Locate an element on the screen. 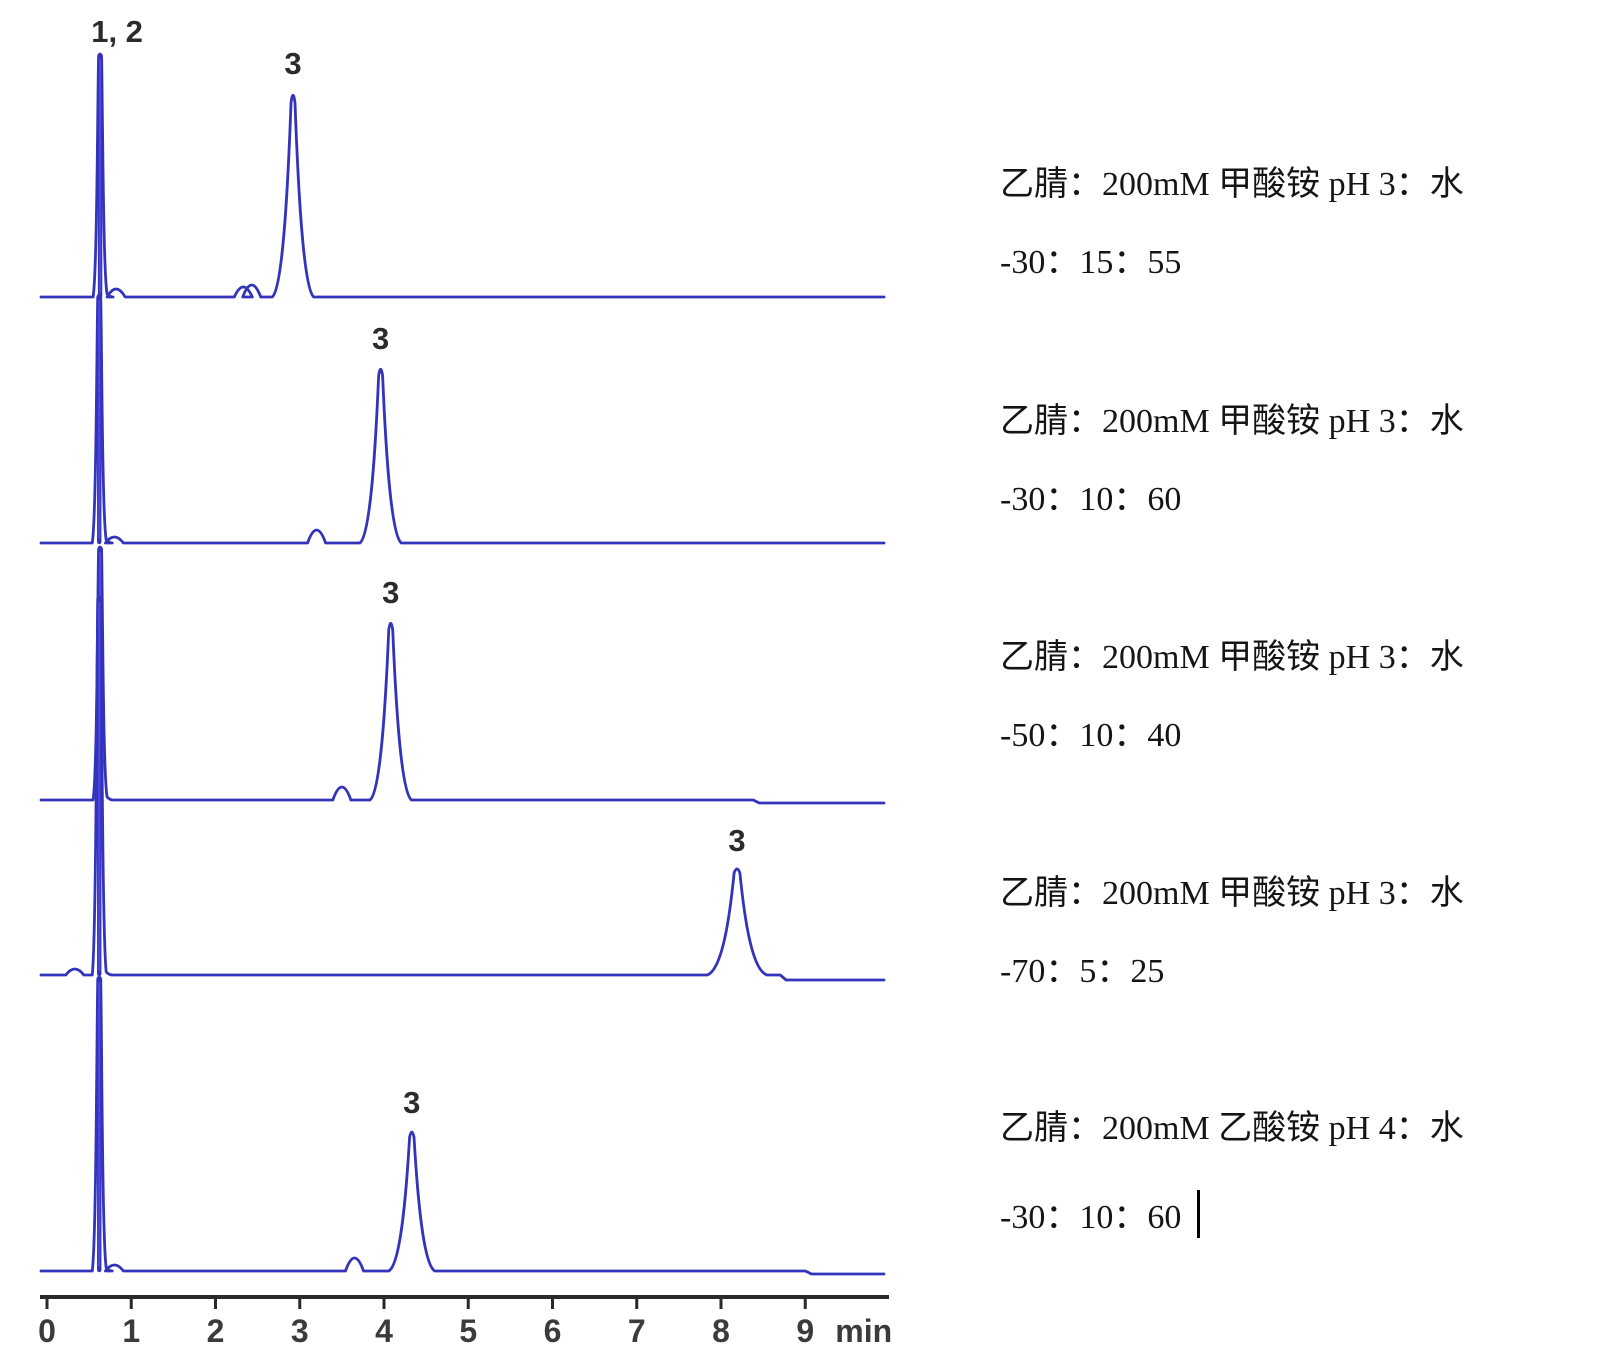 Image resolution: width=1618 pixels, height=1370 pixels. x-tick-label: 5 is located at coordinates (468, 1331).